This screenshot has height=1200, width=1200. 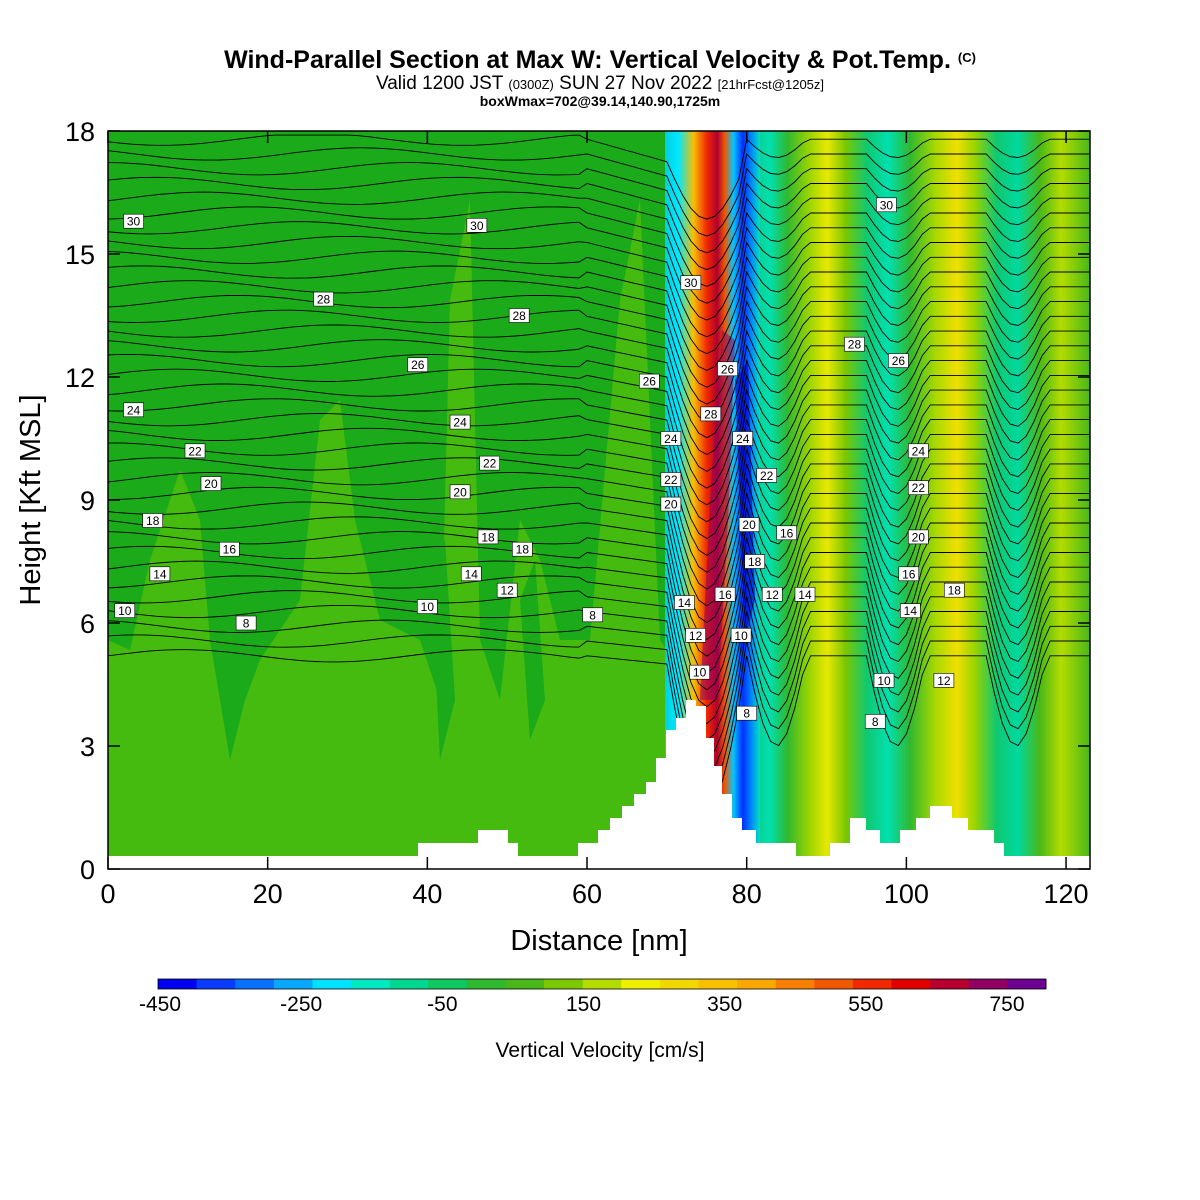 What do you see at coordinates (87, 870) in the screenshot?
I see `y-tick-label: 0` at bounding box center [87, 870].